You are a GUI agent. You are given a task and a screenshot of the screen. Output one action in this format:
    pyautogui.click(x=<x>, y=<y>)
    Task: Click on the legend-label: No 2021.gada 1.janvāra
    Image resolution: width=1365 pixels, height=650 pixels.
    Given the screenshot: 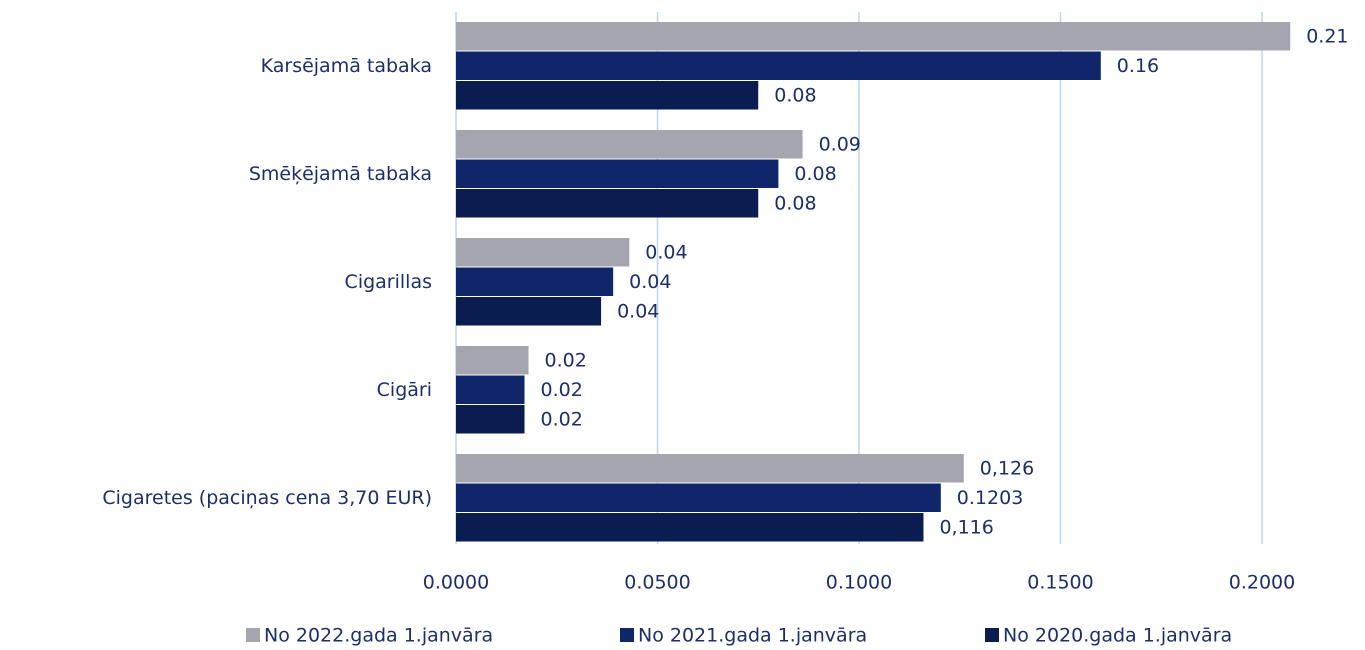 What is the action you would take?
    pyautogui.click(x=752, y=636)
    